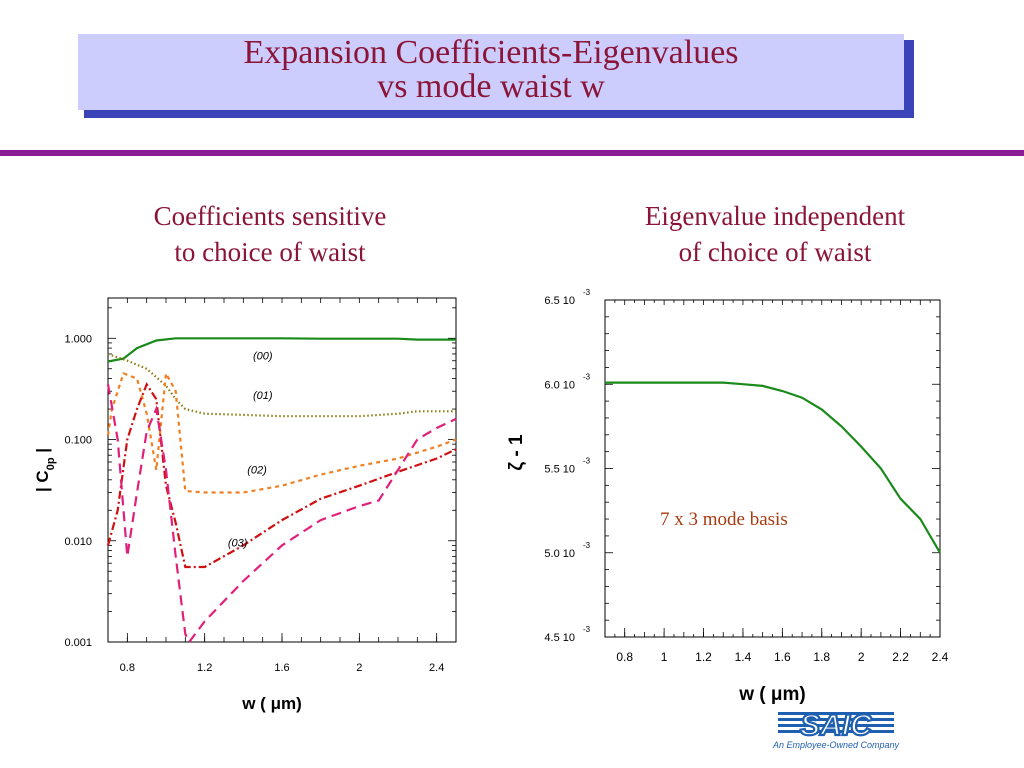  I want to click on right-heading-line1: Eigenvalue independent, so click(775, 216).